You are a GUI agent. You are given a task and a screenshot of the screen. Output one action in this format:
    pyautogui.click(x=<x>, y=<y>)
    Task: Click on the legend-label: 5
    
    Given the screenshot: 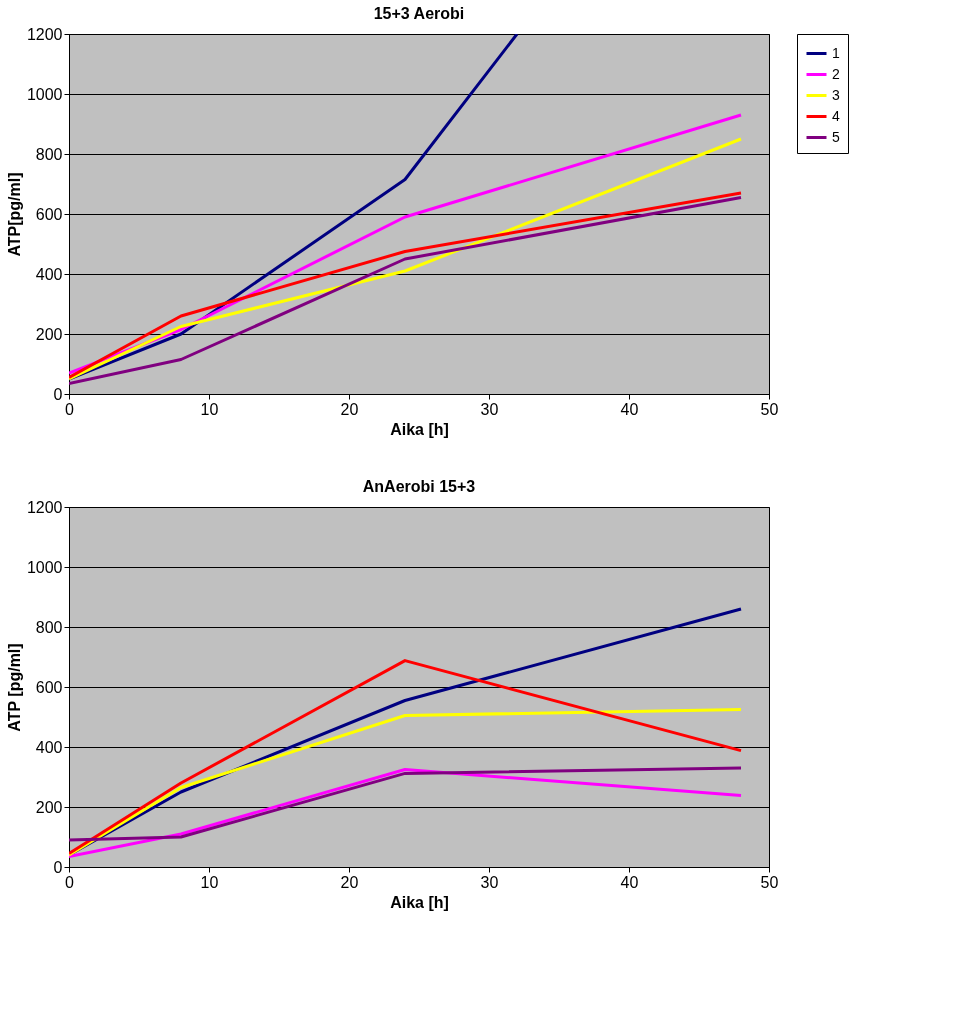 What is the action you would take?
    pyautogui.click(x=836, y=136)
    